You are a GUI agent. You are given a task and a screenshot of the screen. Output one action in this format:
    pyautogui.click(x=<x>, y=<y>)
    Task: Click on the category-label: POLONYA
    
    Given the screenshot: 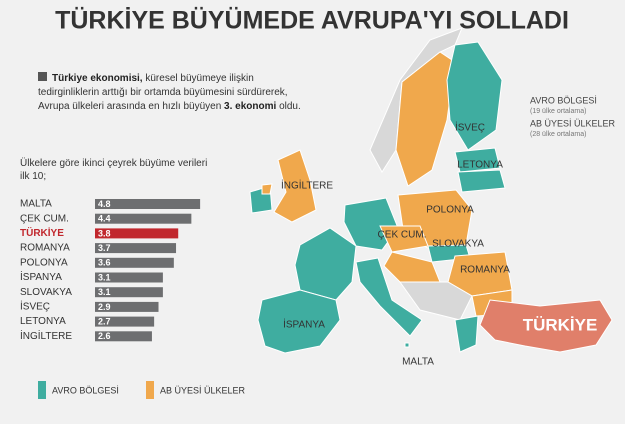 What is the action you would take?
    pyautogui.click(x=44, y=262)
    